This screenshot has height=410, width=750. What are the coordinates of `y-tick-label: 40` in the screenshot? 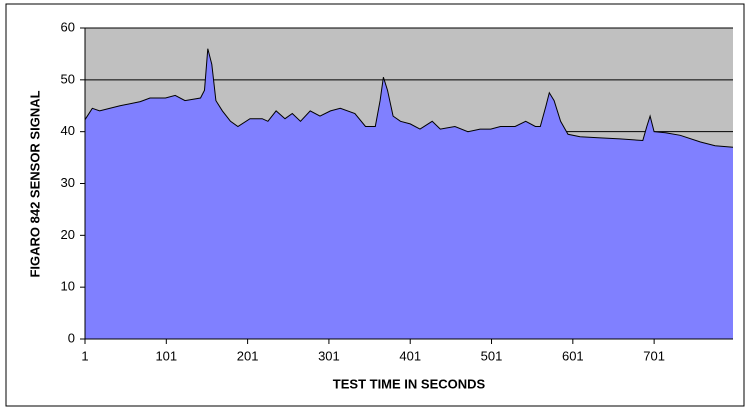 It's located at (68, 130).